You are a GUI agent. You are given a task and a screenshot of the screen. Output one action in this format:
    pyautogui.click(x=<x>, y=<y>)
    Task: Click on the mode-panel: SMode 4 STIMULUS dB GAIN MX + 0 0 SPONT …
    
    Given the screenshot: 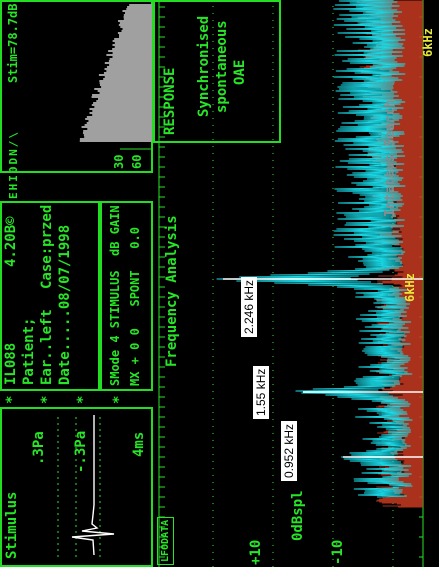 What is the action you would take?
    pyautogui.click(x=126, y=296)
    